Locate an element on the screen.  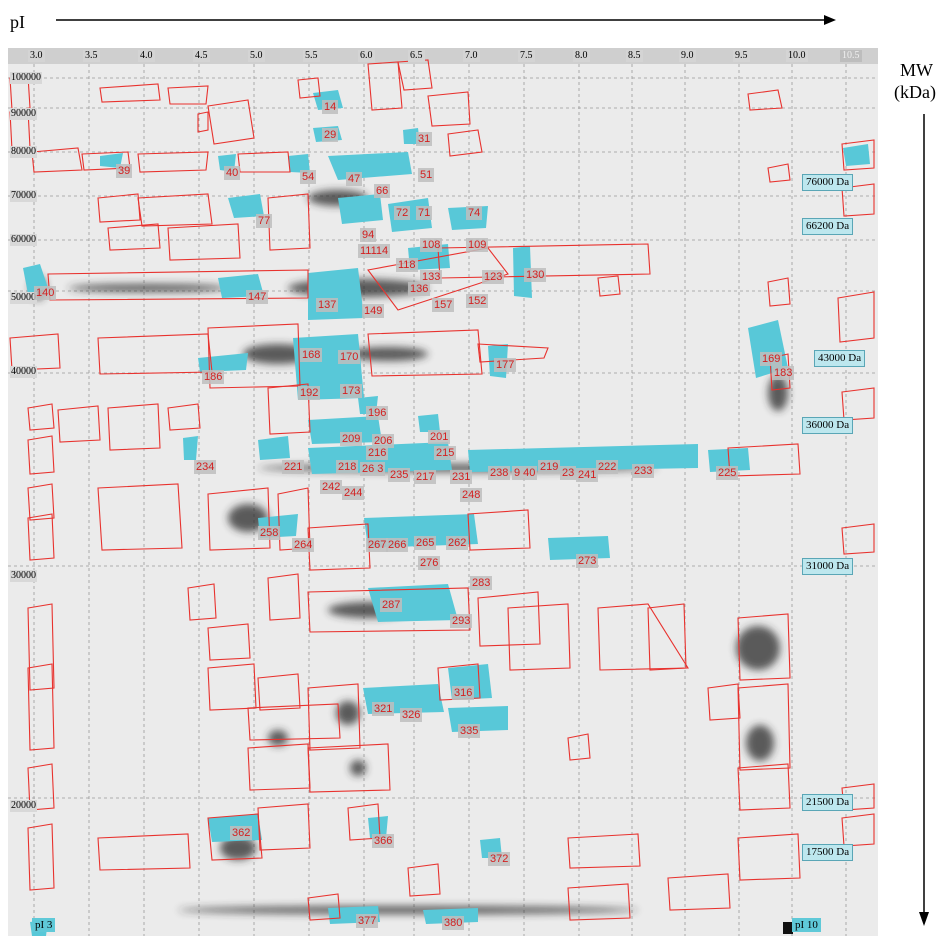
mw-marker: 66200 Da is located at coordinates (828, 226).